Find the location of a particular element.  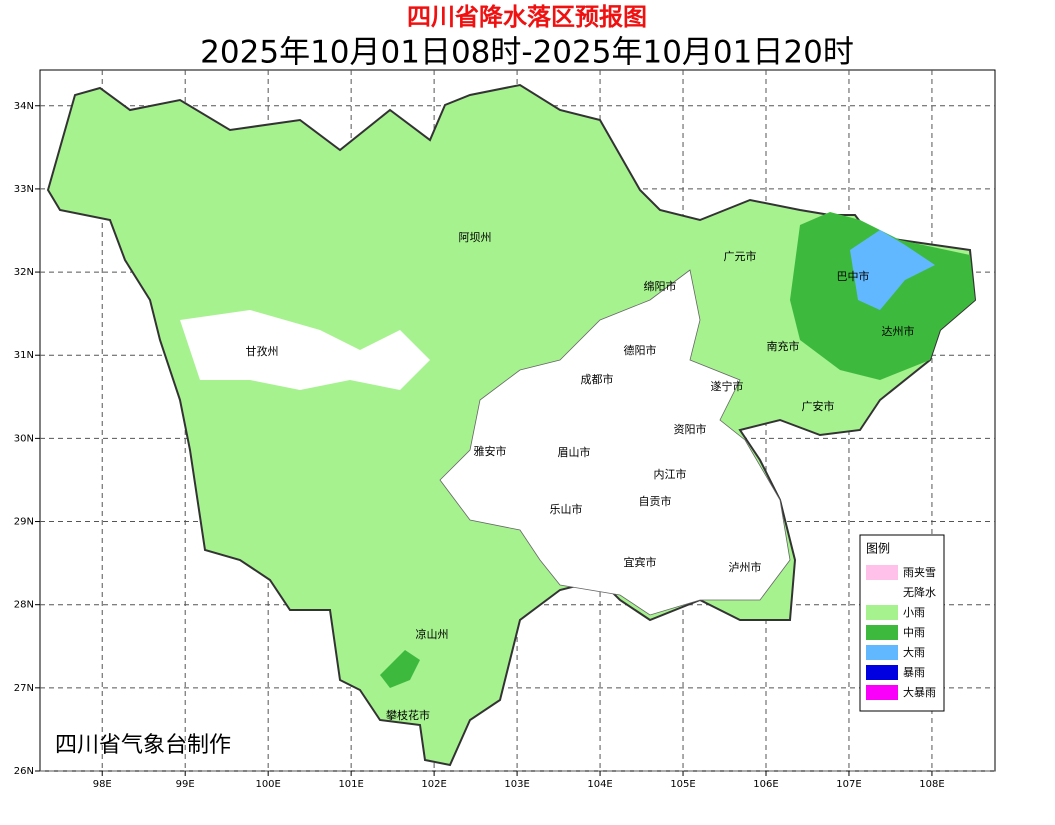

city-label: 成都市 is located at coordinates (597, 379).